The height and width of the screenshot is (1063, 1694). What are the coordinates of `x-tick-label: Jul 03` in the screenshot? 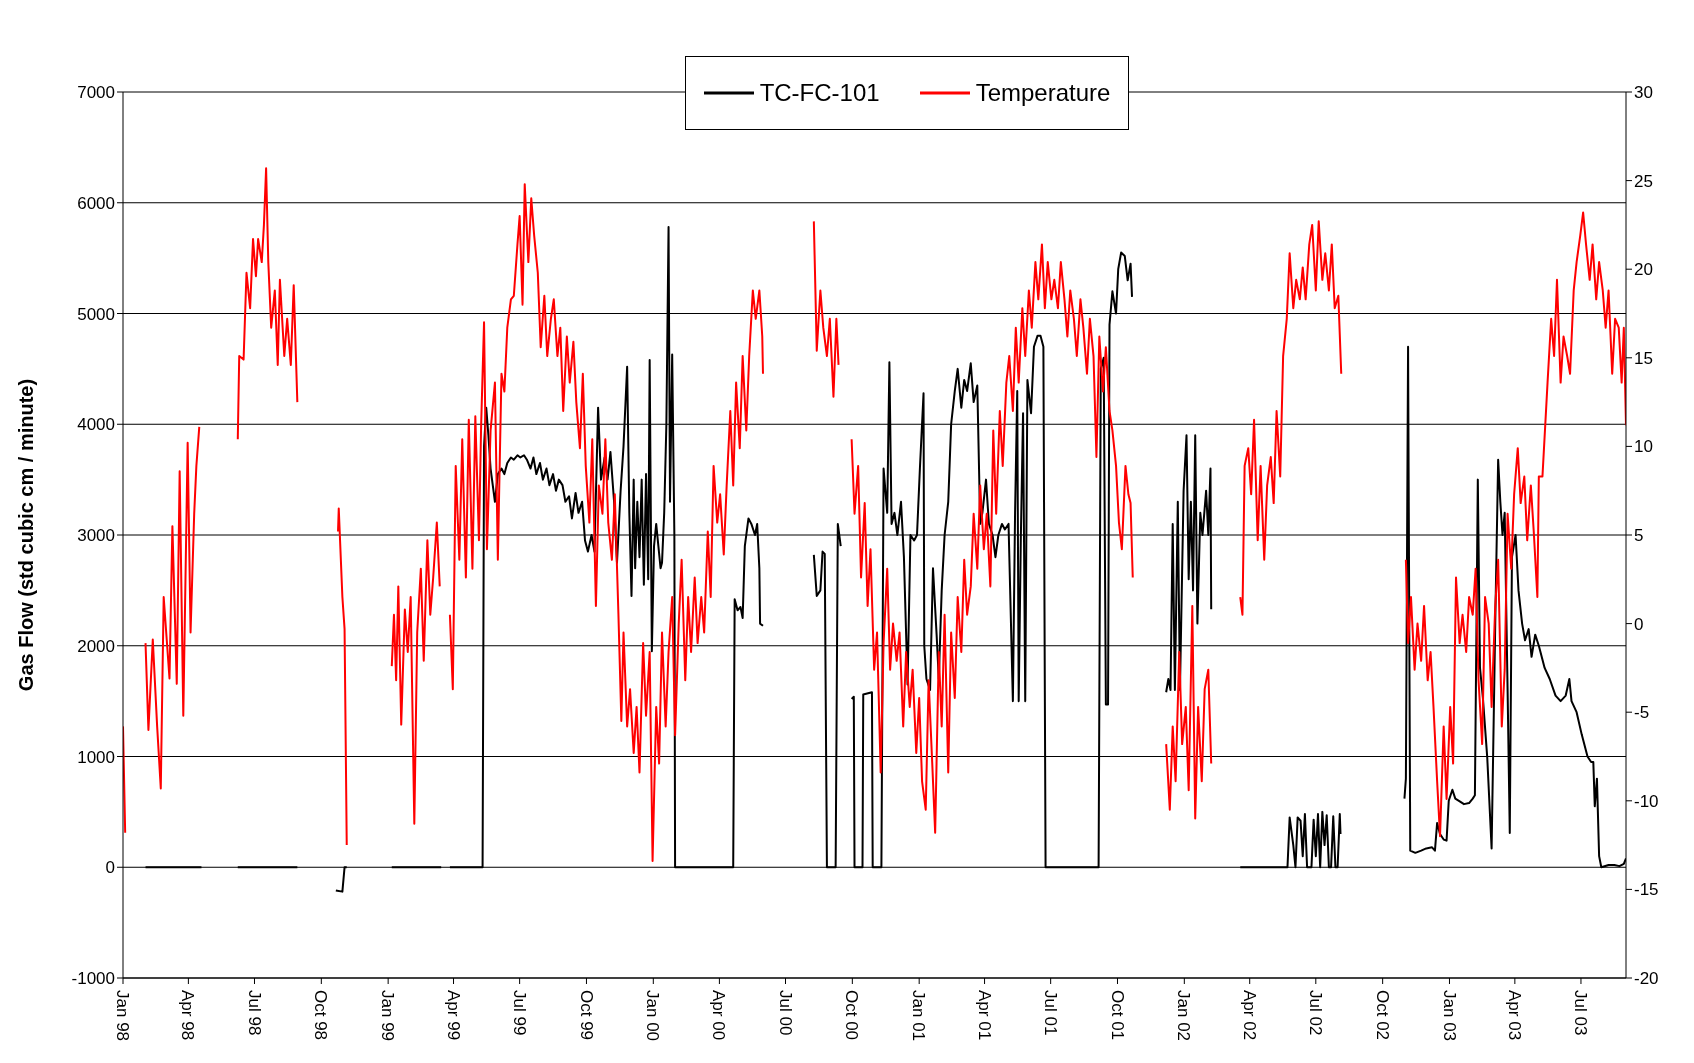 It's located at (1581, 1013).